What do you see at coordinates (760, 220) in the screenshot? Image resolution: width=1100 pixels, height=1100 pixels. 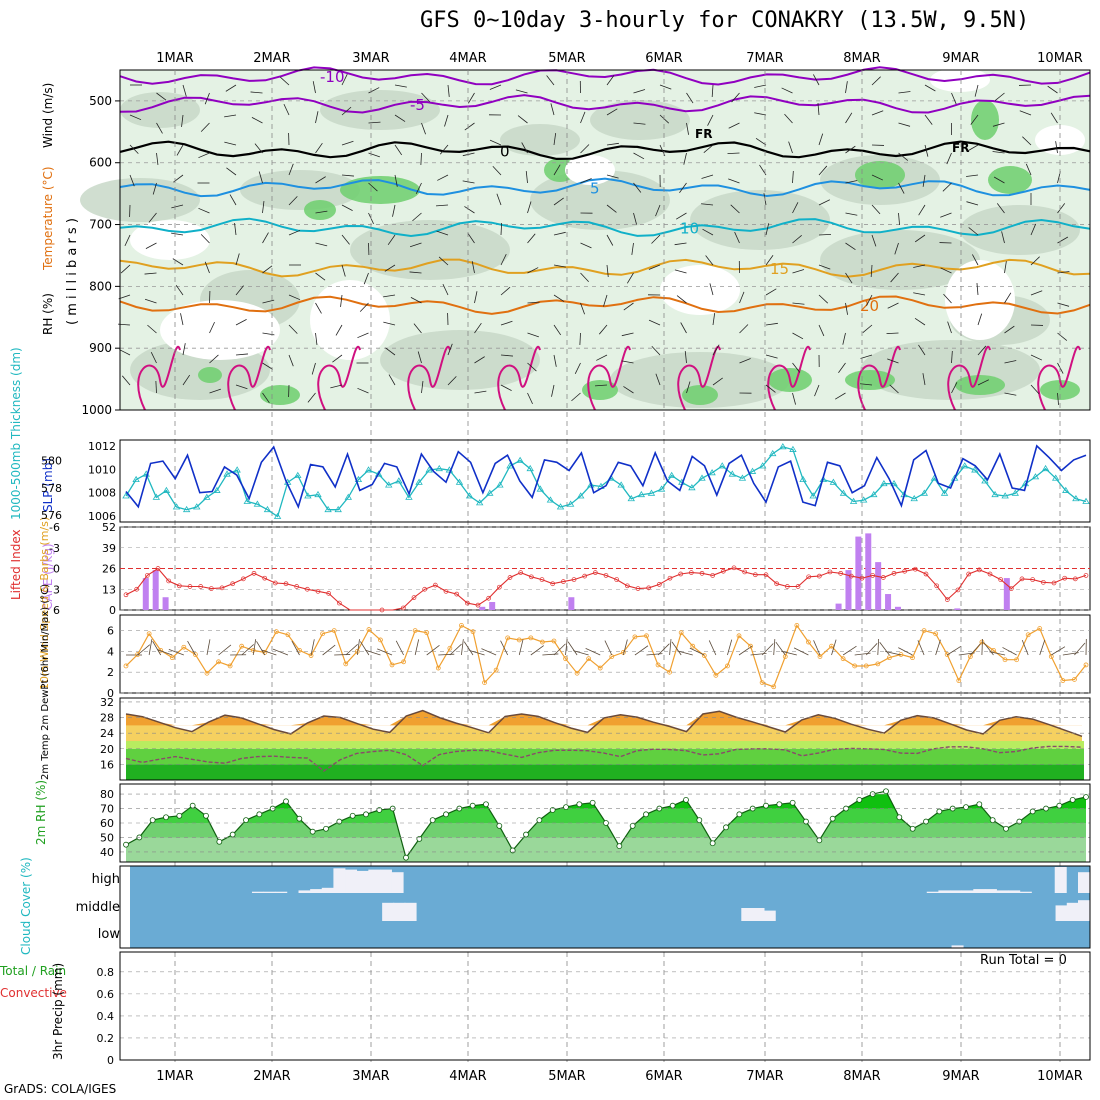 I see `rh-shade-region` at bounding box center [760, 220].